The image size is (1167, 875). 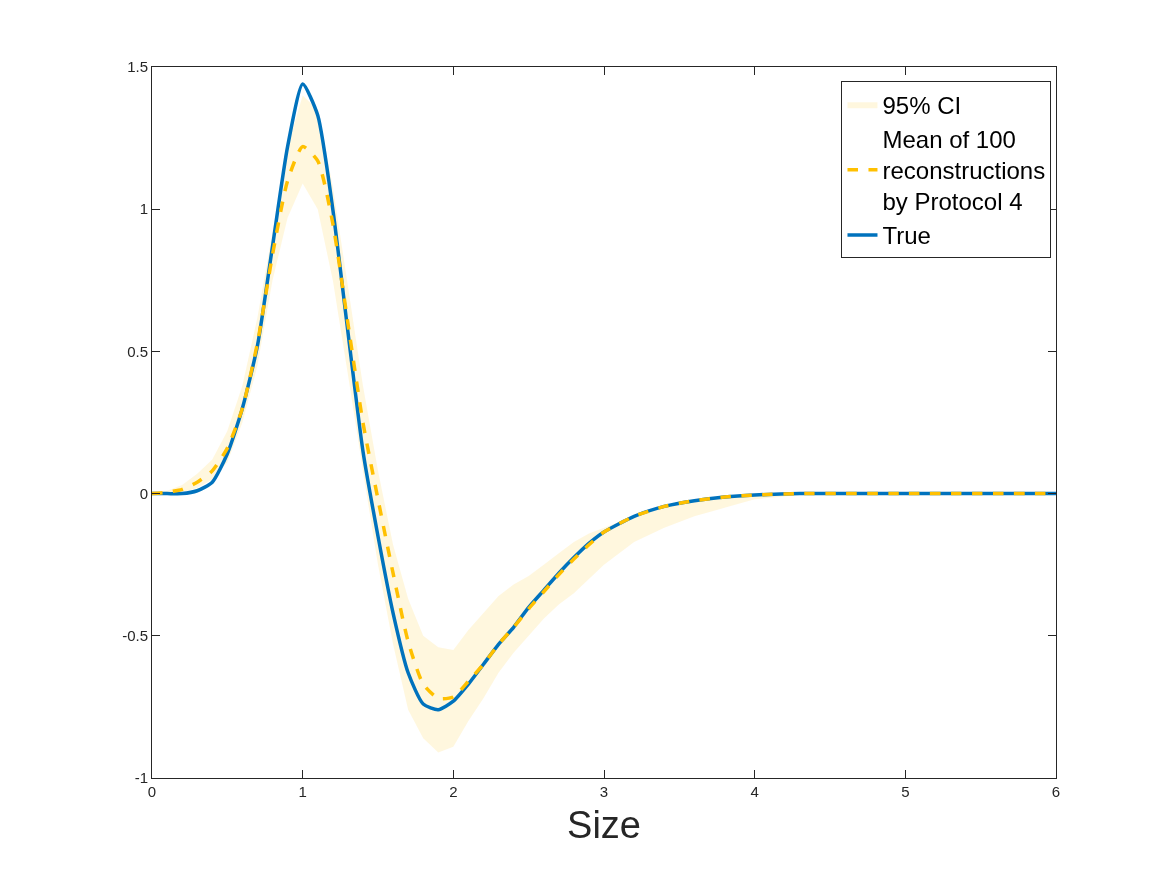 What do you see at coordinates (604, 791) in the screenshot?
I see `x-tick-label: 3` at bounding box center [604, 791].